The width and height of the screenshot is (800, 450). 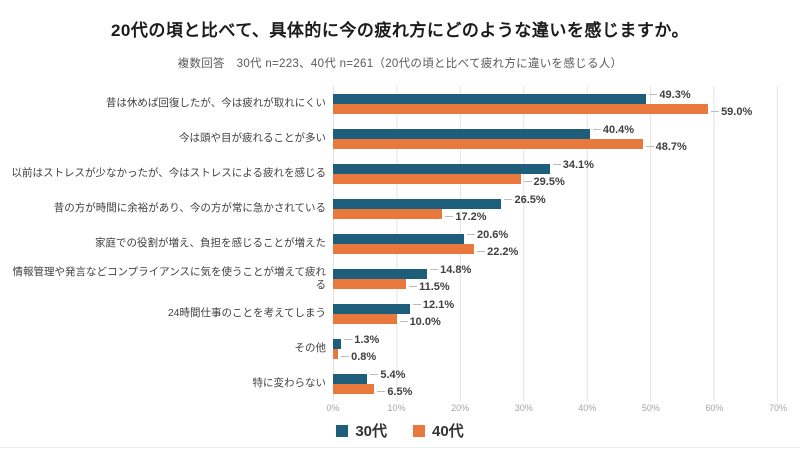 What do you see at coordinates (498, 251) in the screenshot?
I see `value-label: 22.2%` at bounding box center [498, 251].